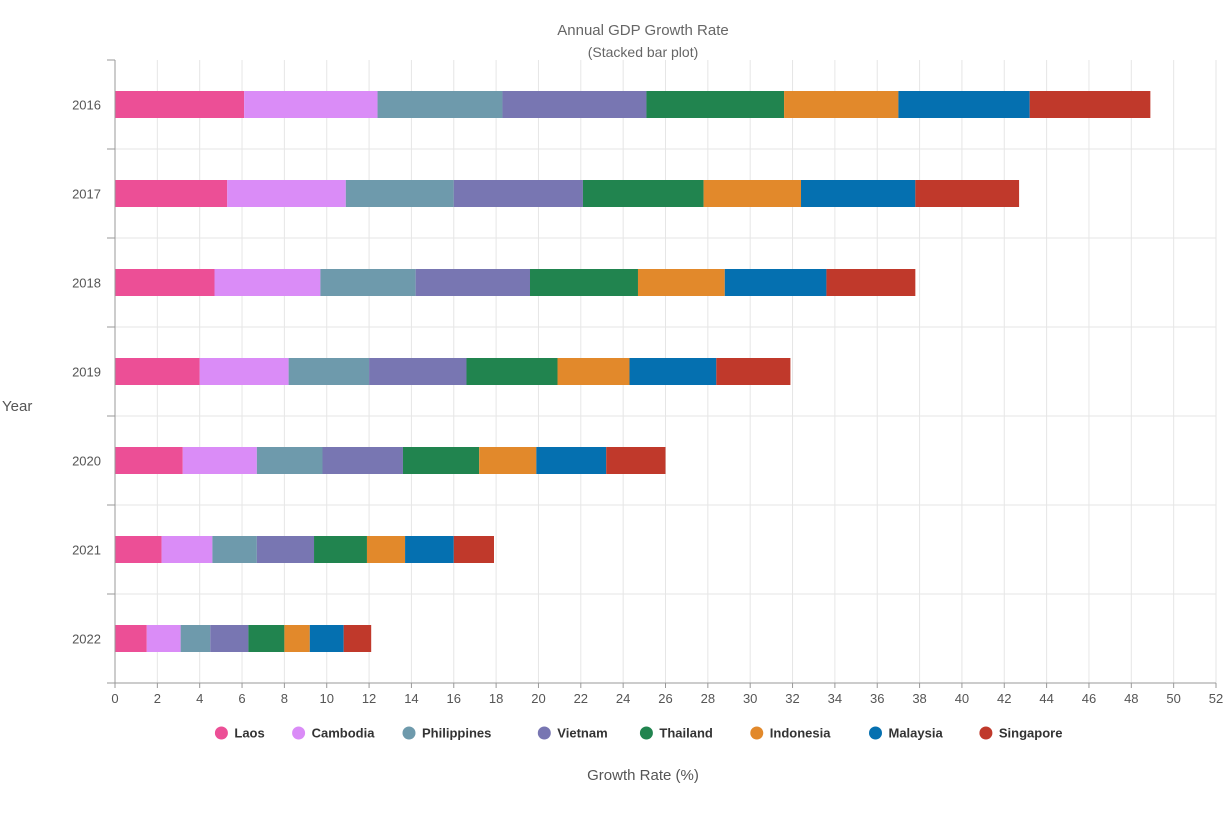 This screenshot has height=815, width=1226. Describe the element at coordinates (326, 638) in the screenshot. I see `bar-malaysia-2022` at that location.